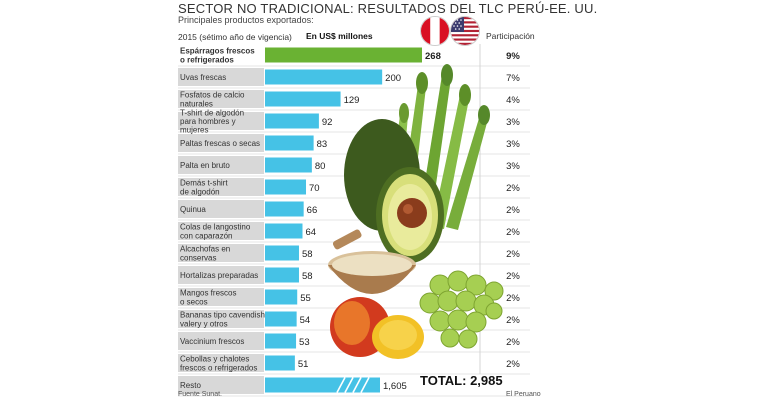 The height and width of the screenshot is (400, 760). Describe the element at coordinates (433, 56) in the screenshot. I see `value-label: 268` at that location.